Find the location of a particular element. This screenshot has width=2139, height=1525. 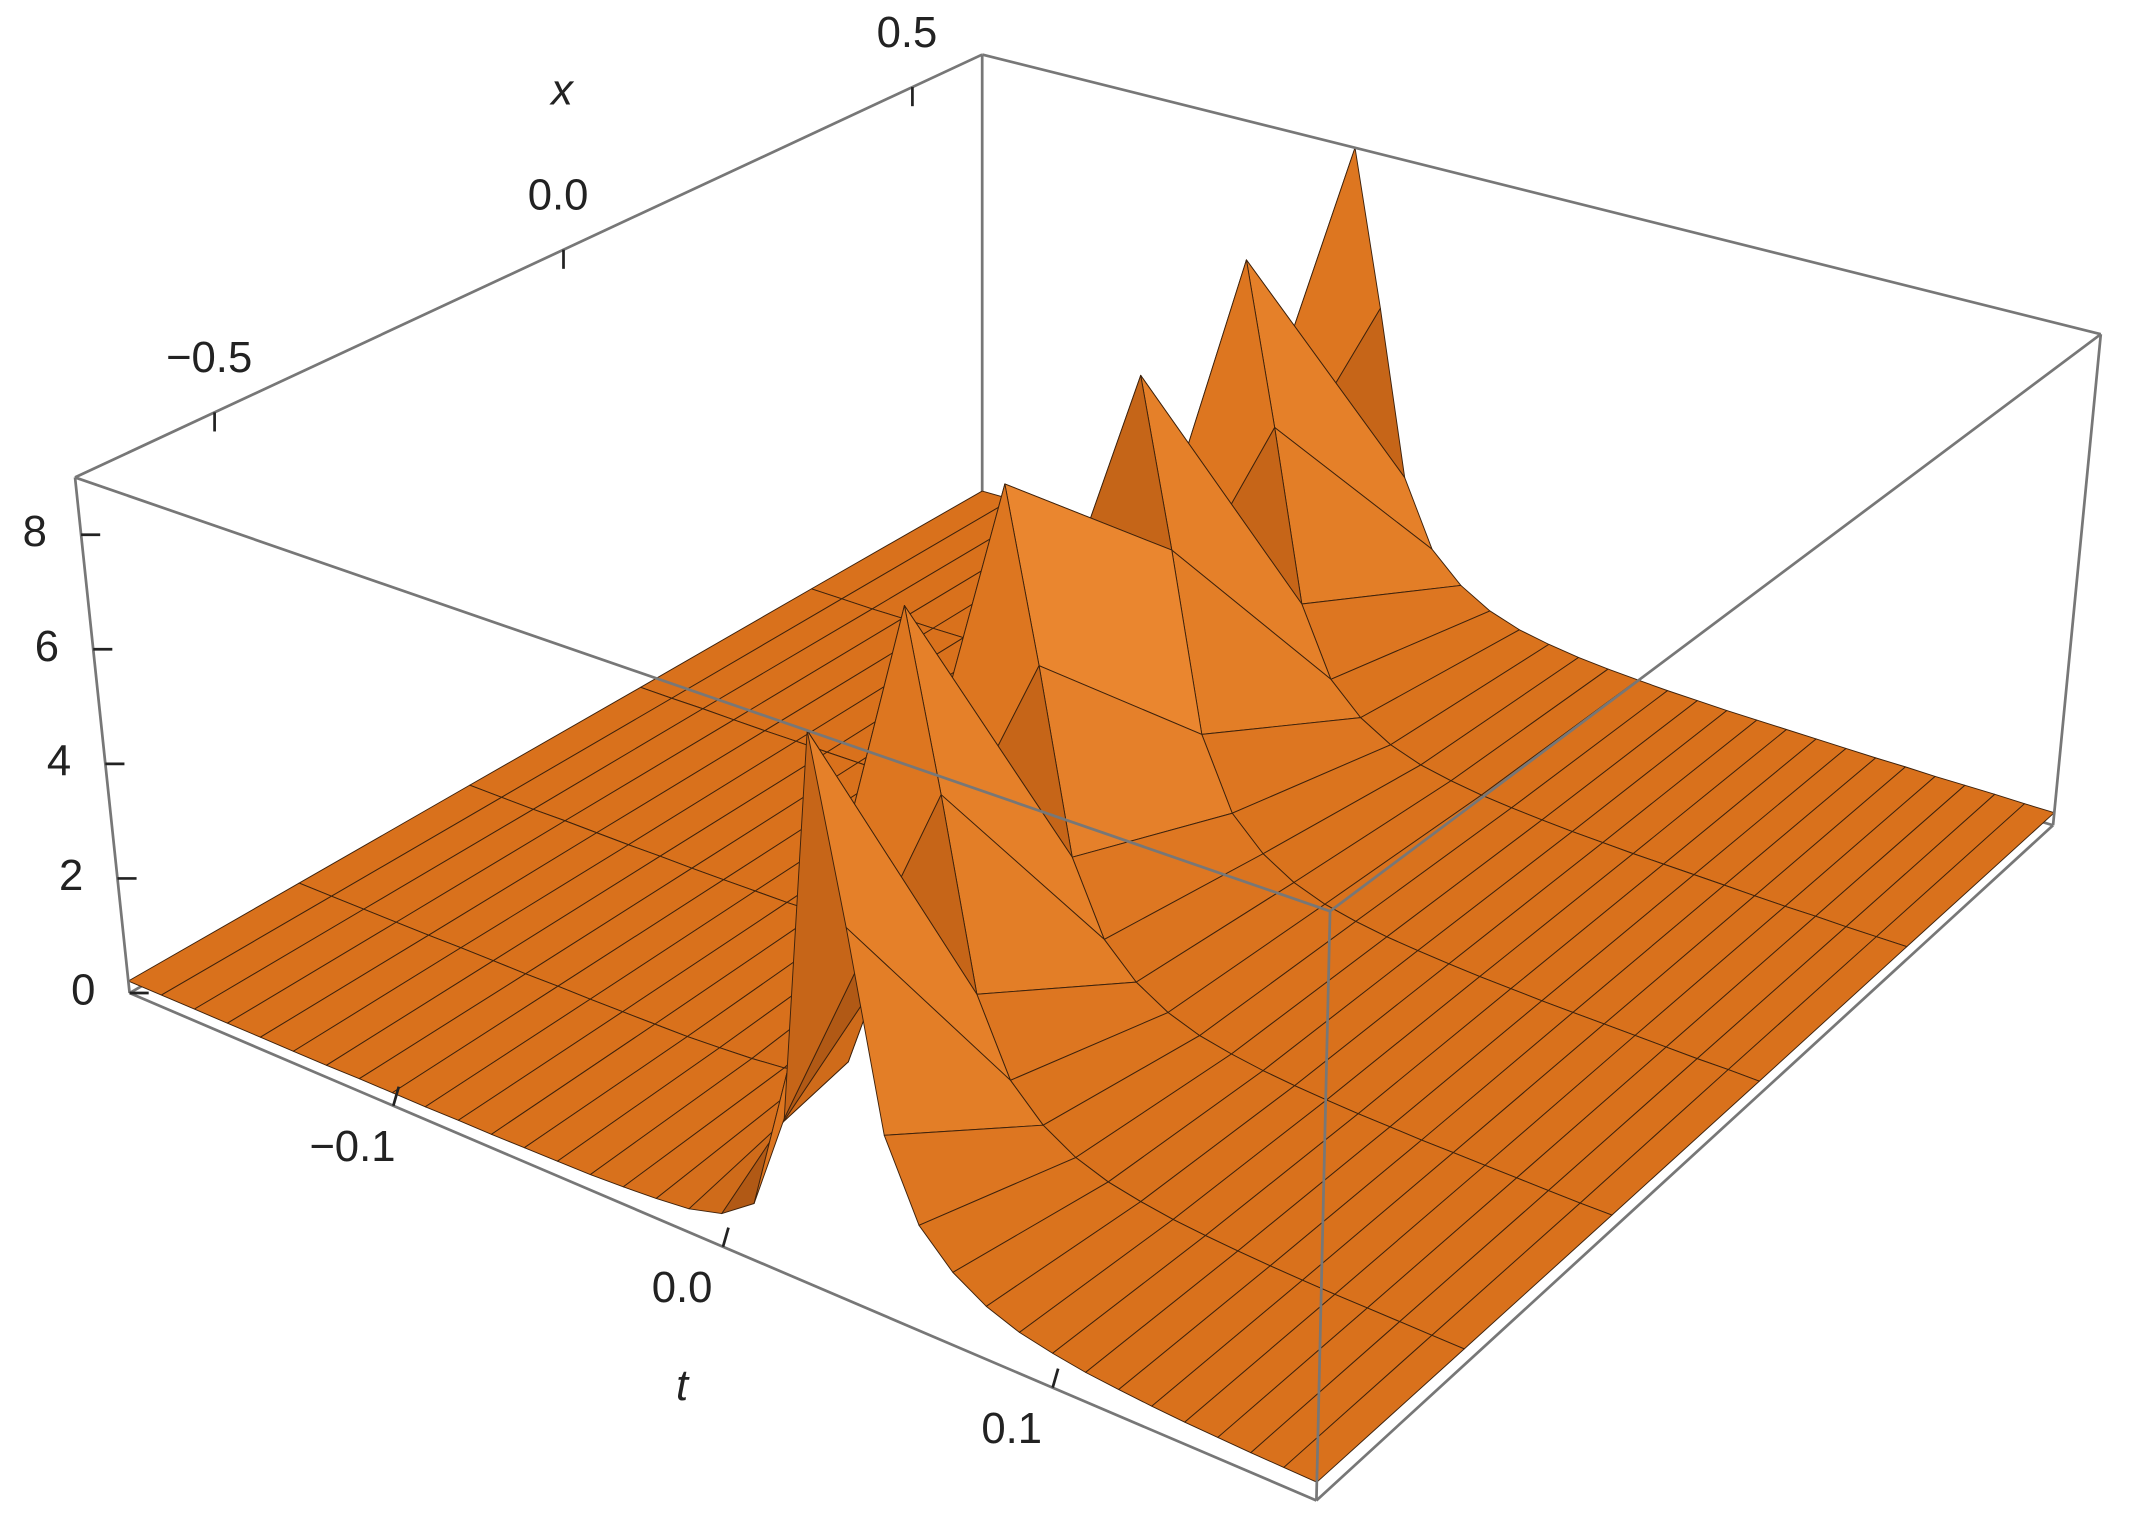

surface-patch is located at coordinates (1374, 1408).